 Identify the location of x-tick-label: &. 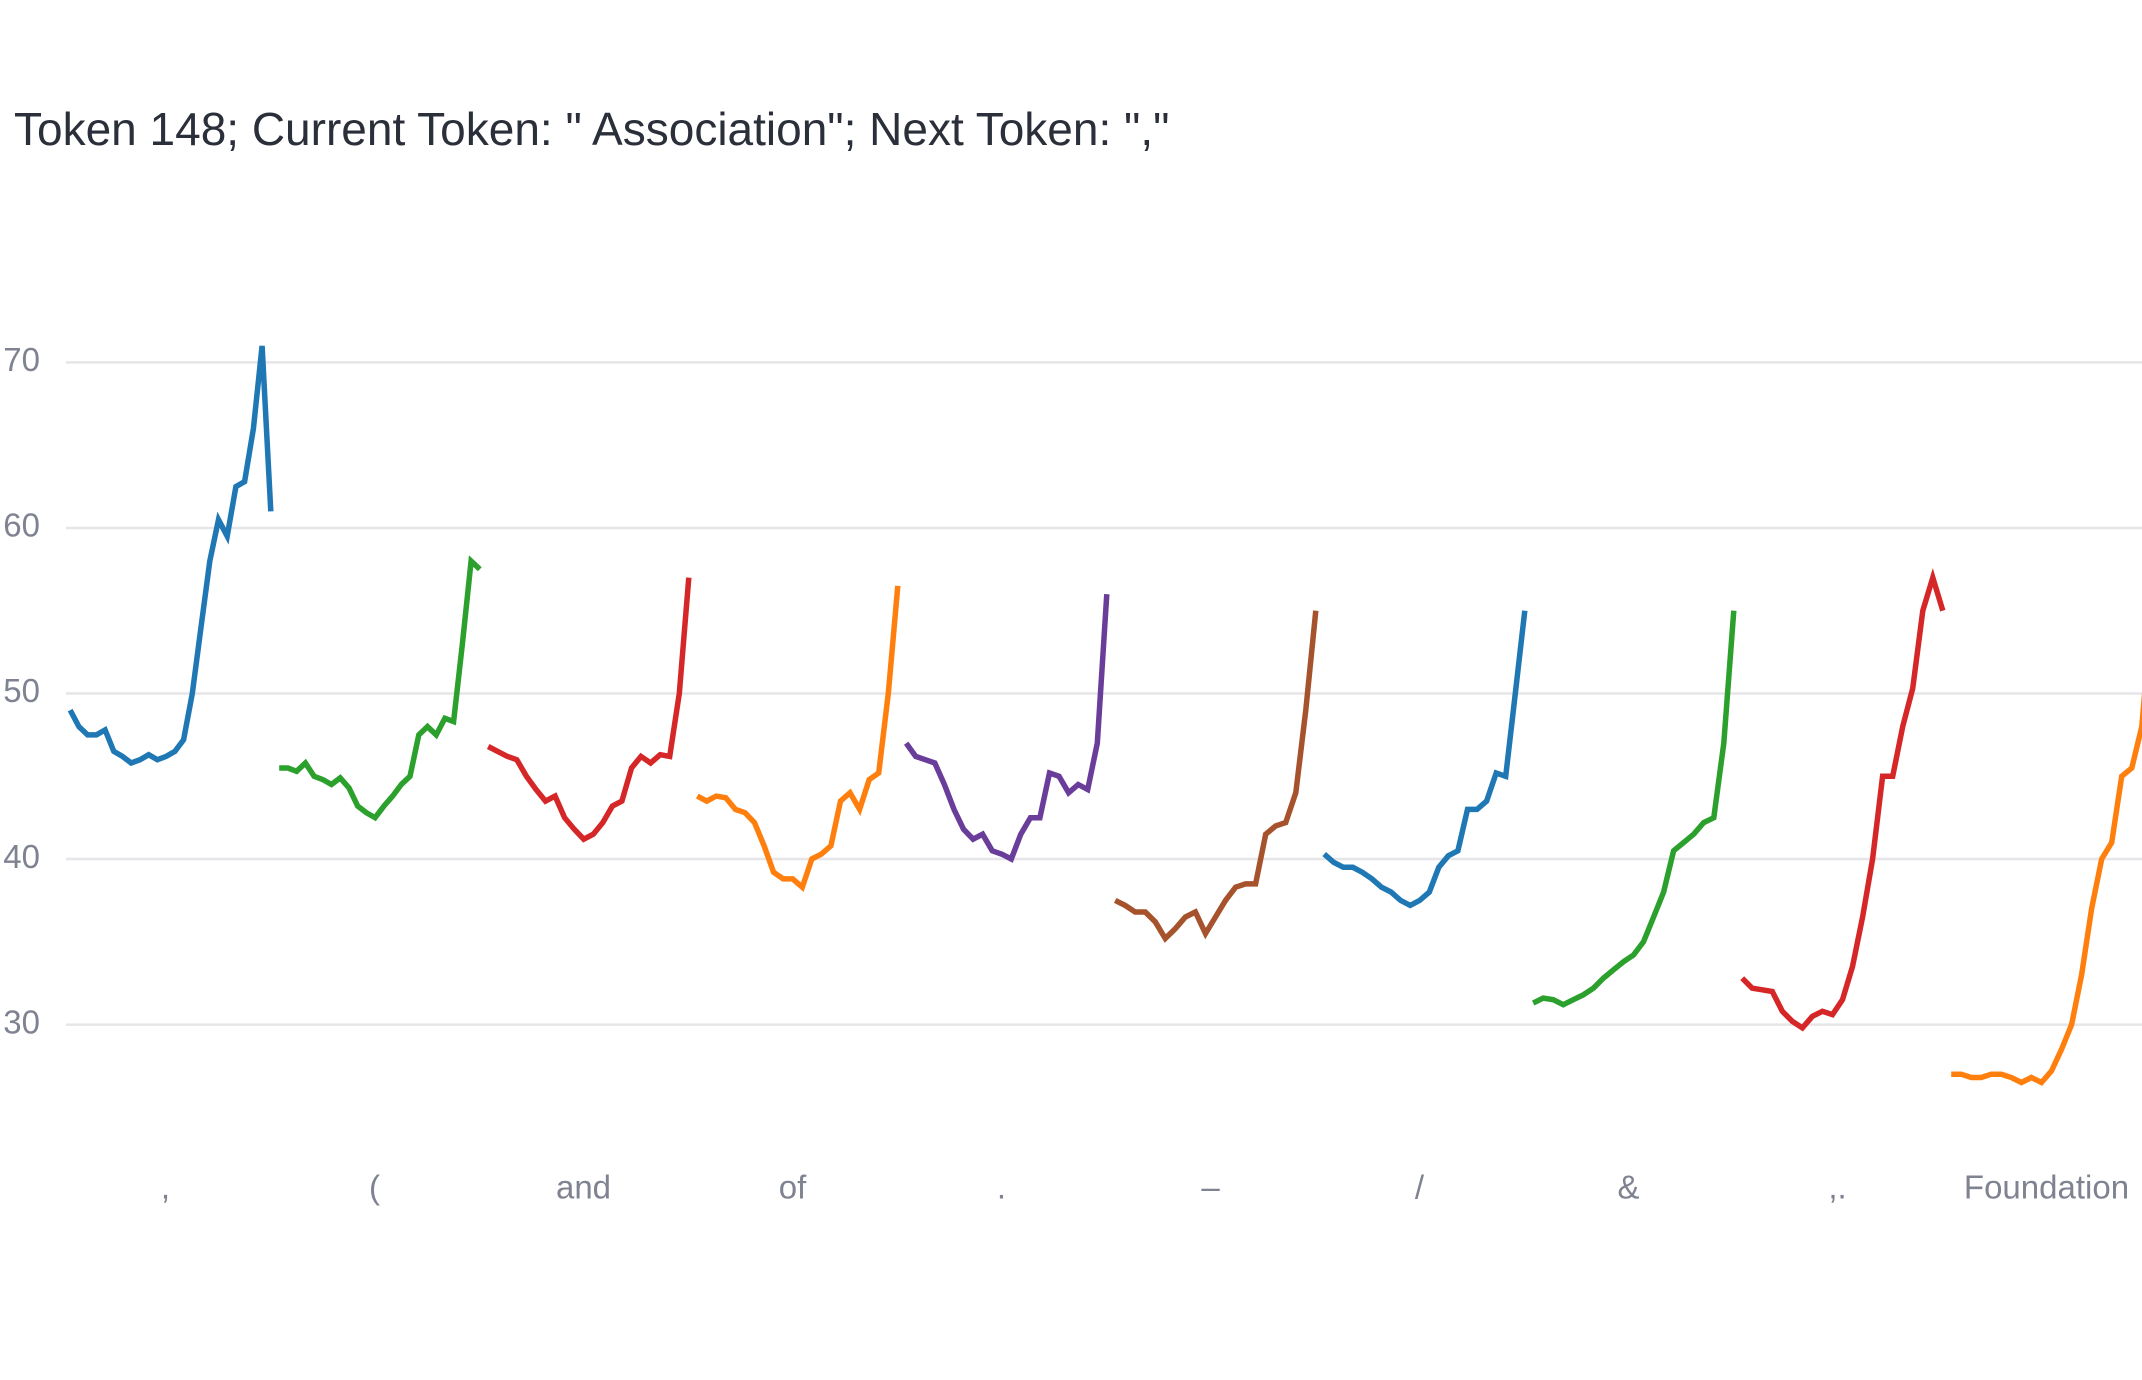
(1628, 1187).